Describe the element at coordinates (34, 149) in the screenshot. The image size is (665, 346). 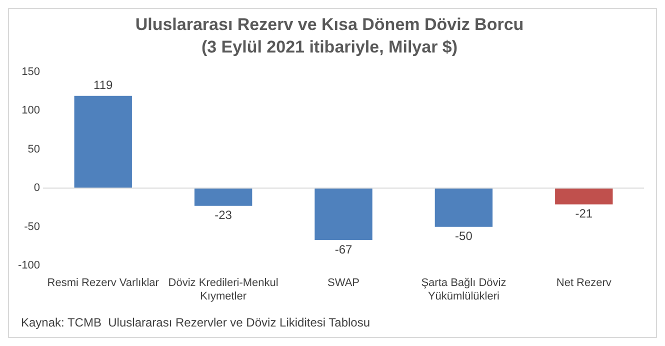
I see `y-tick-label: 50` at that location.